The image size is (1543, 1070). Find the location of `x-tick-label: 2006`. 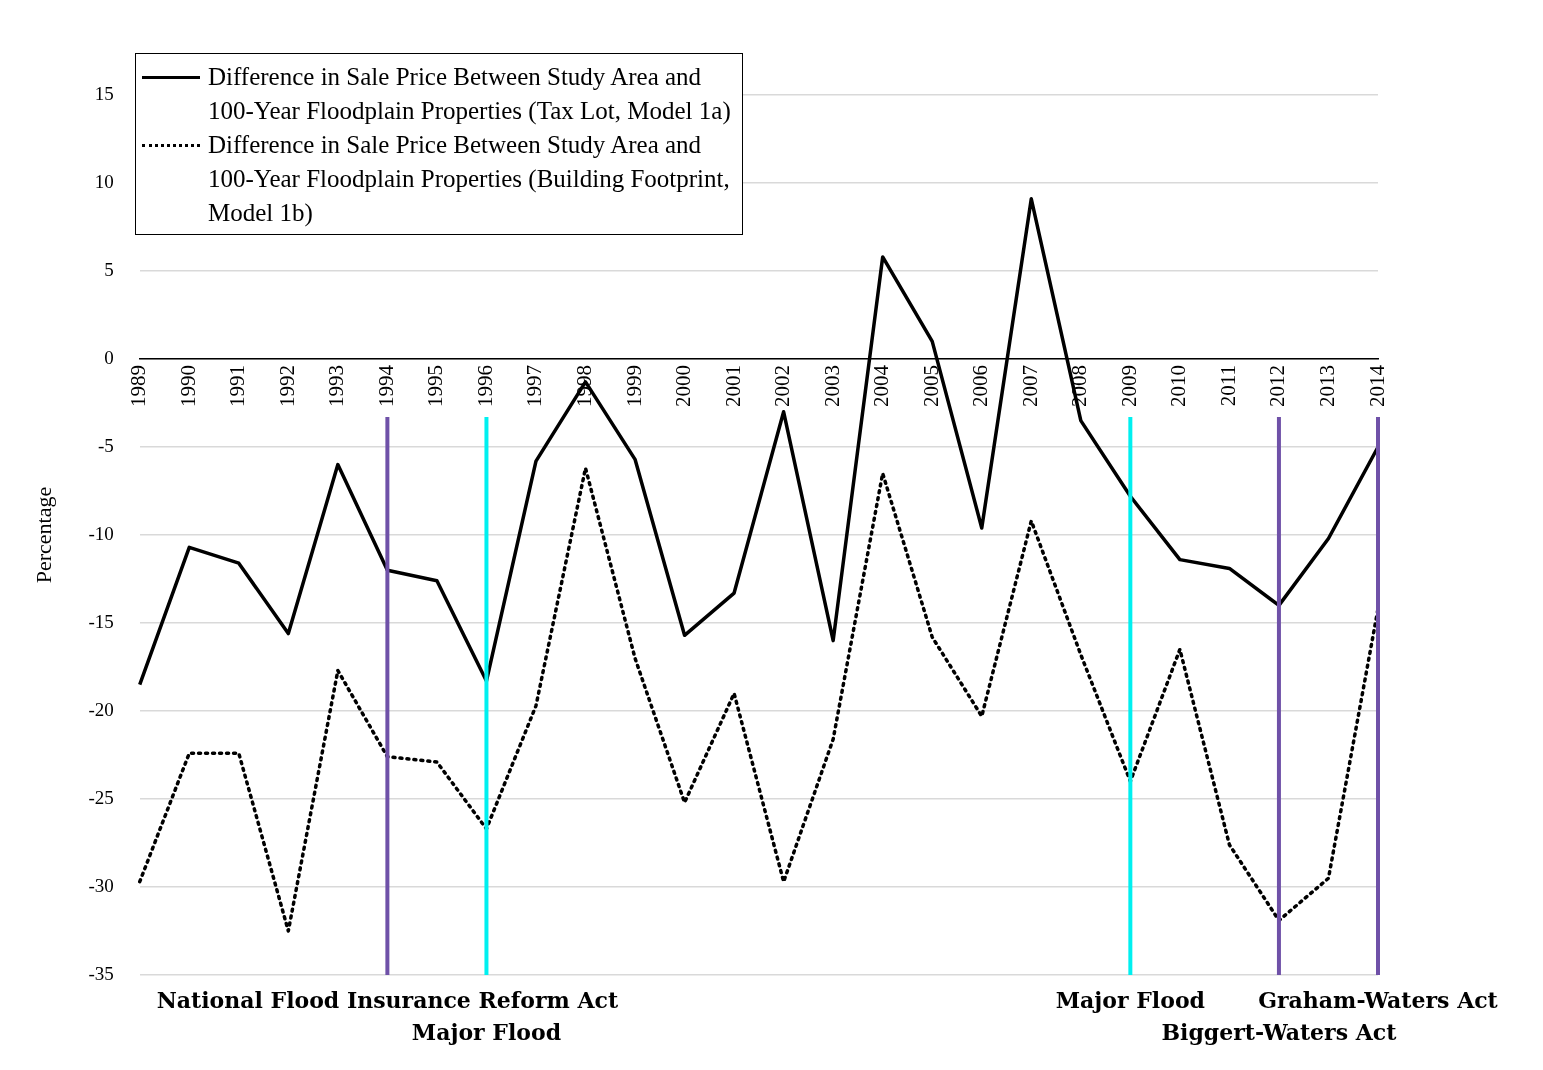

x-tick-label: 2006 is located at coordinates (980, 386).